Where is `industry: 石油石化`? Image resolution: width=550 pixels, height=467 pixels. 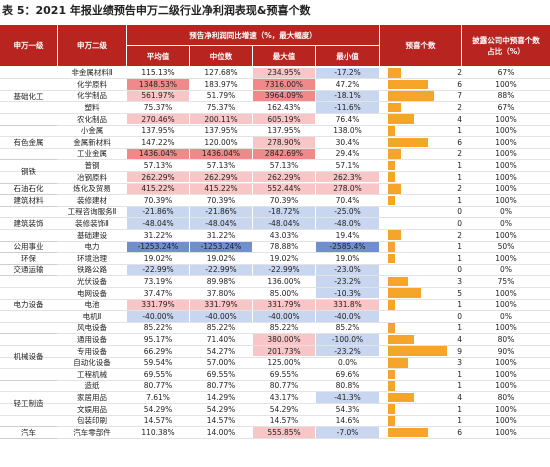 industry: 石油石化 is located at coordinates (28, 189).